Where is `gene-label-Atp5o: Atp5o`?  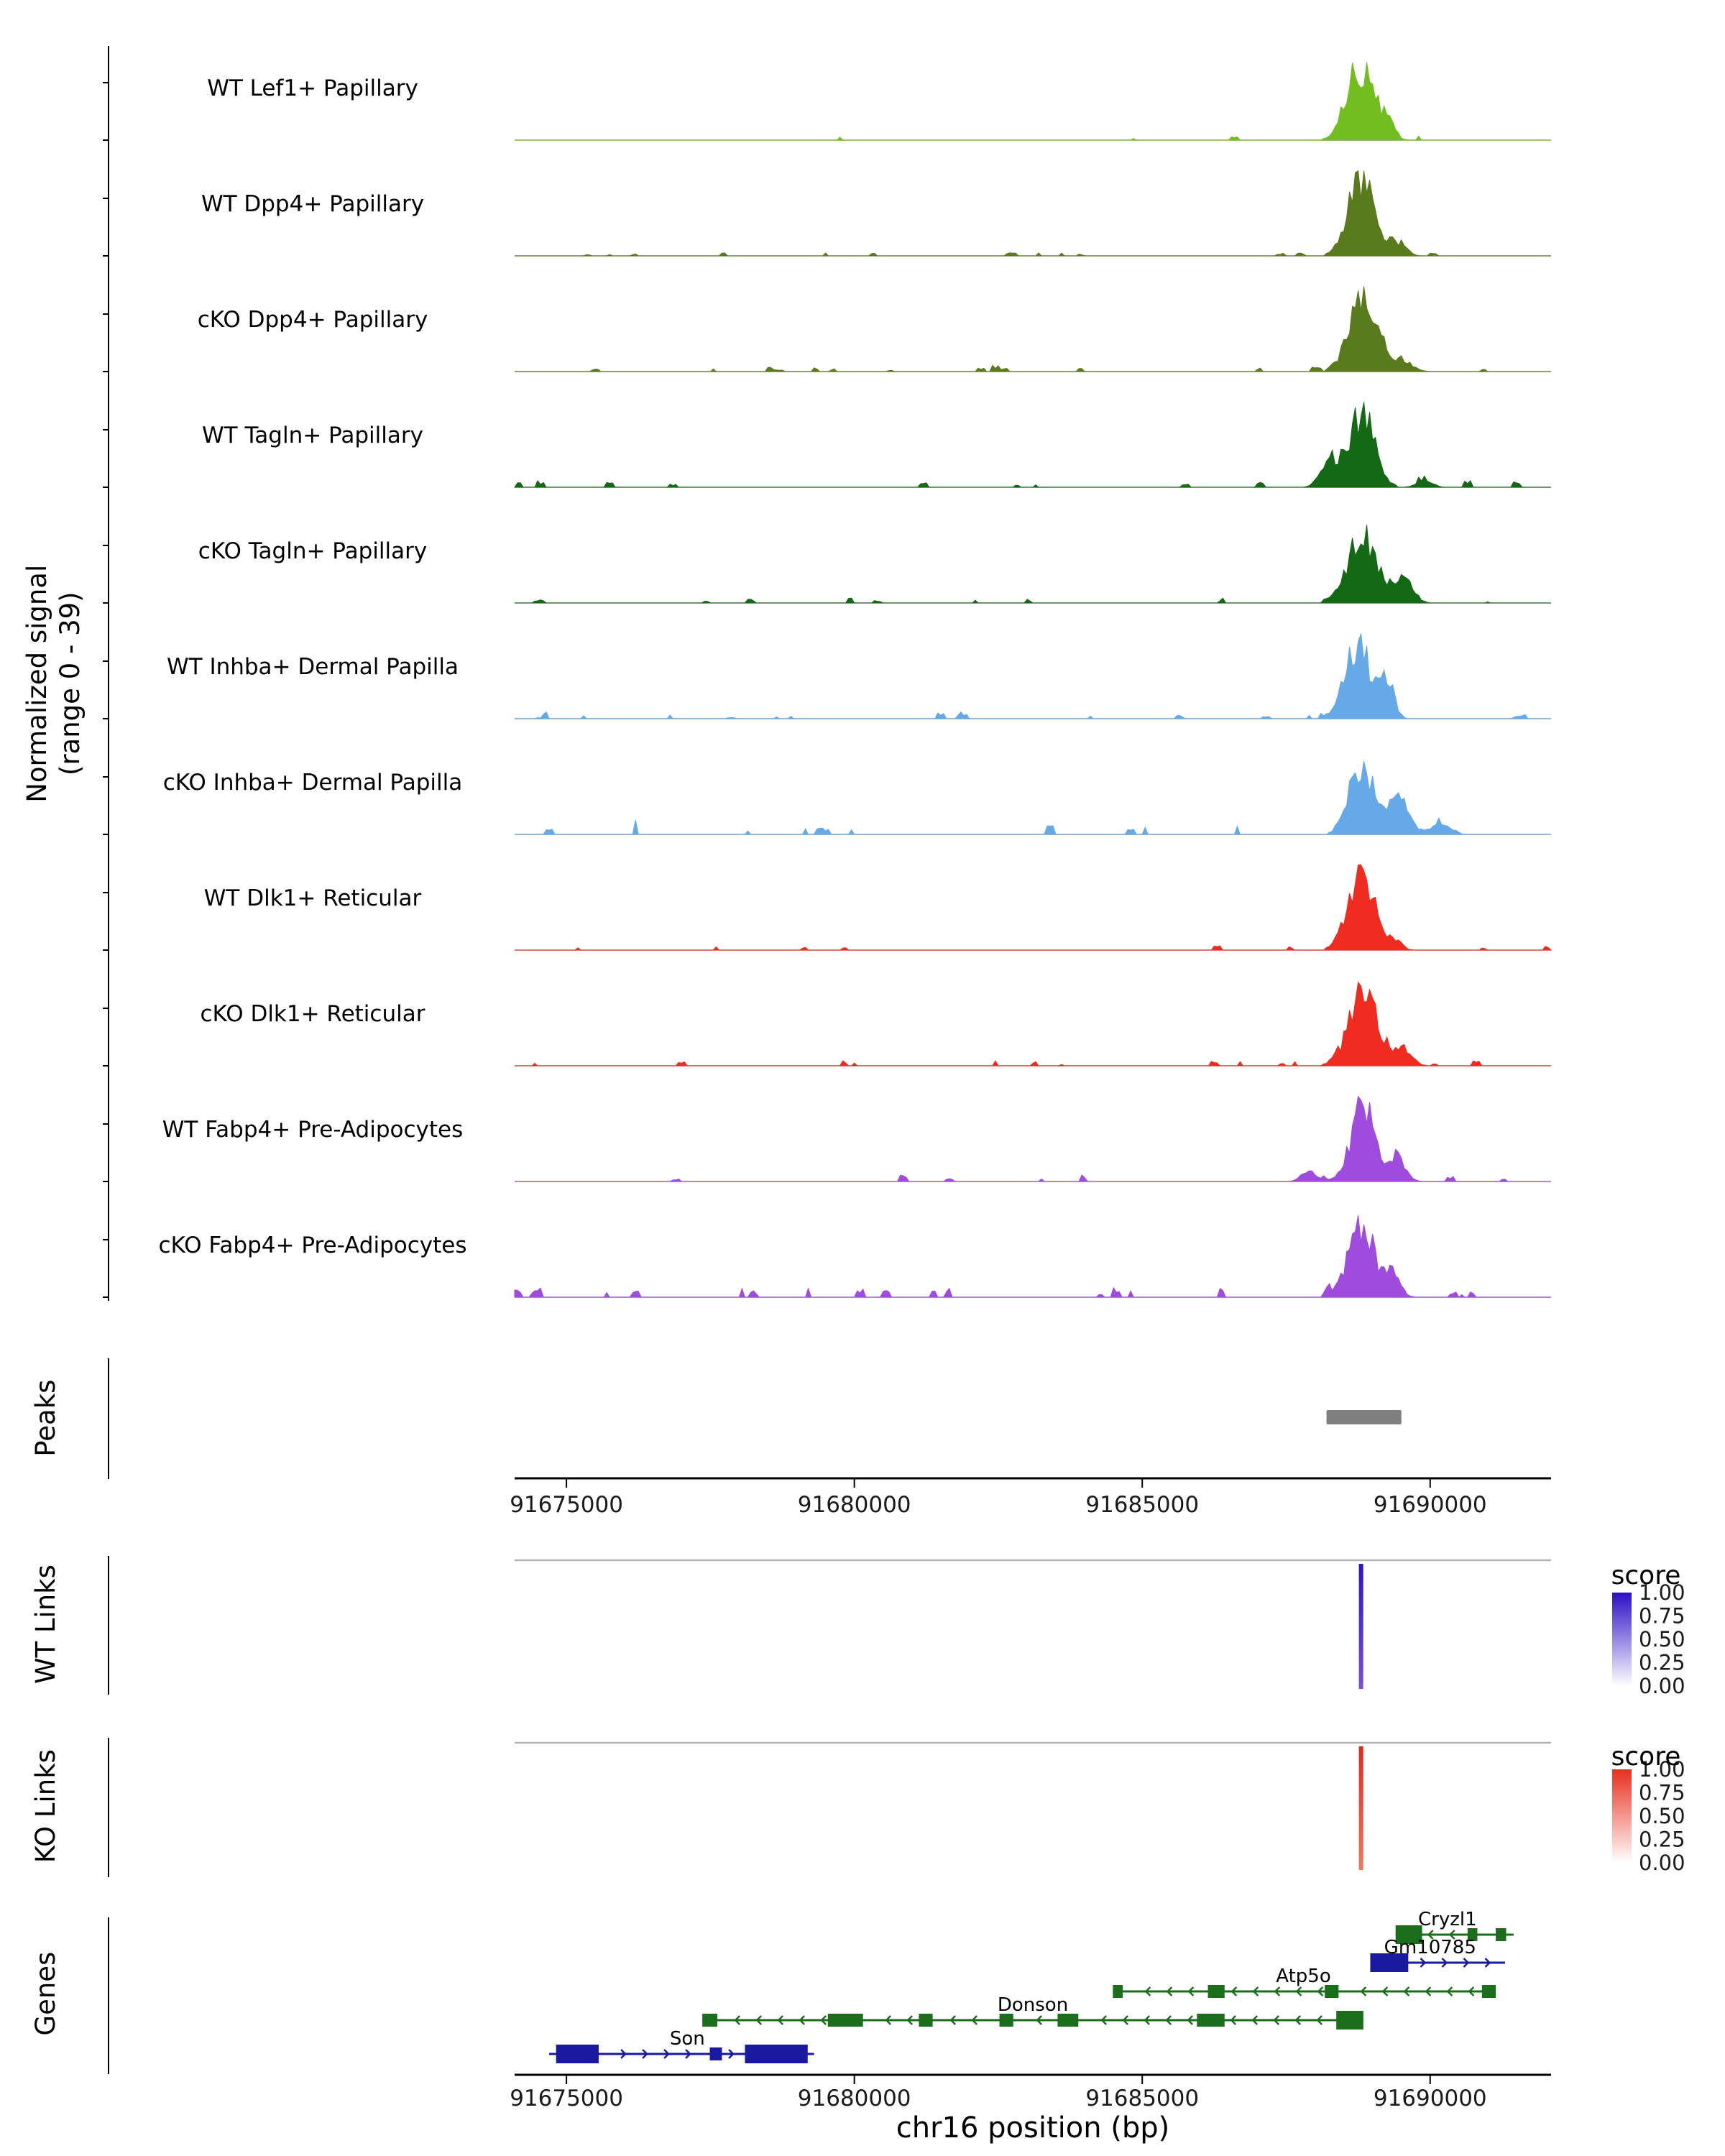
gene-label-Atp5o: Atp5o is located at coordinates (1303, 1977).